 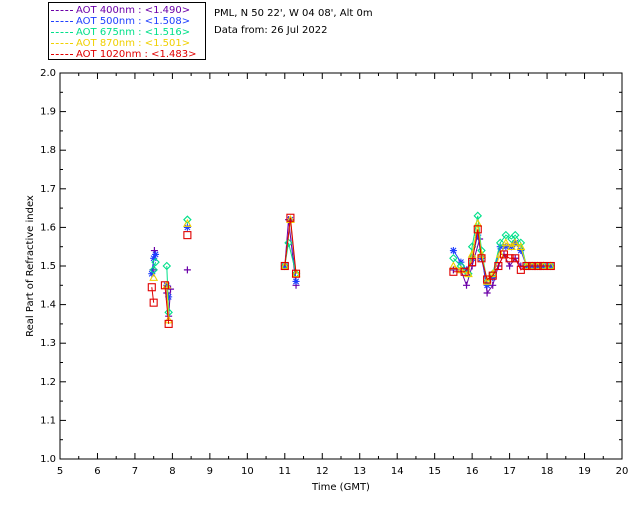 I want to click on x-tick-label: 17, so click(x=509, y=471).